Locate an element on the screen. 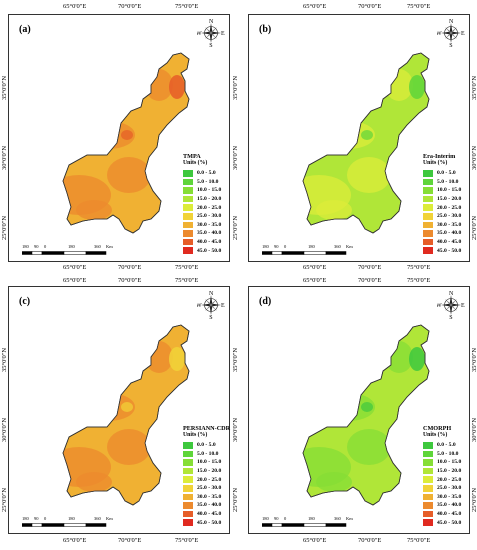  lat-label: 35°0'0"N is located at coordinates (235, 359).